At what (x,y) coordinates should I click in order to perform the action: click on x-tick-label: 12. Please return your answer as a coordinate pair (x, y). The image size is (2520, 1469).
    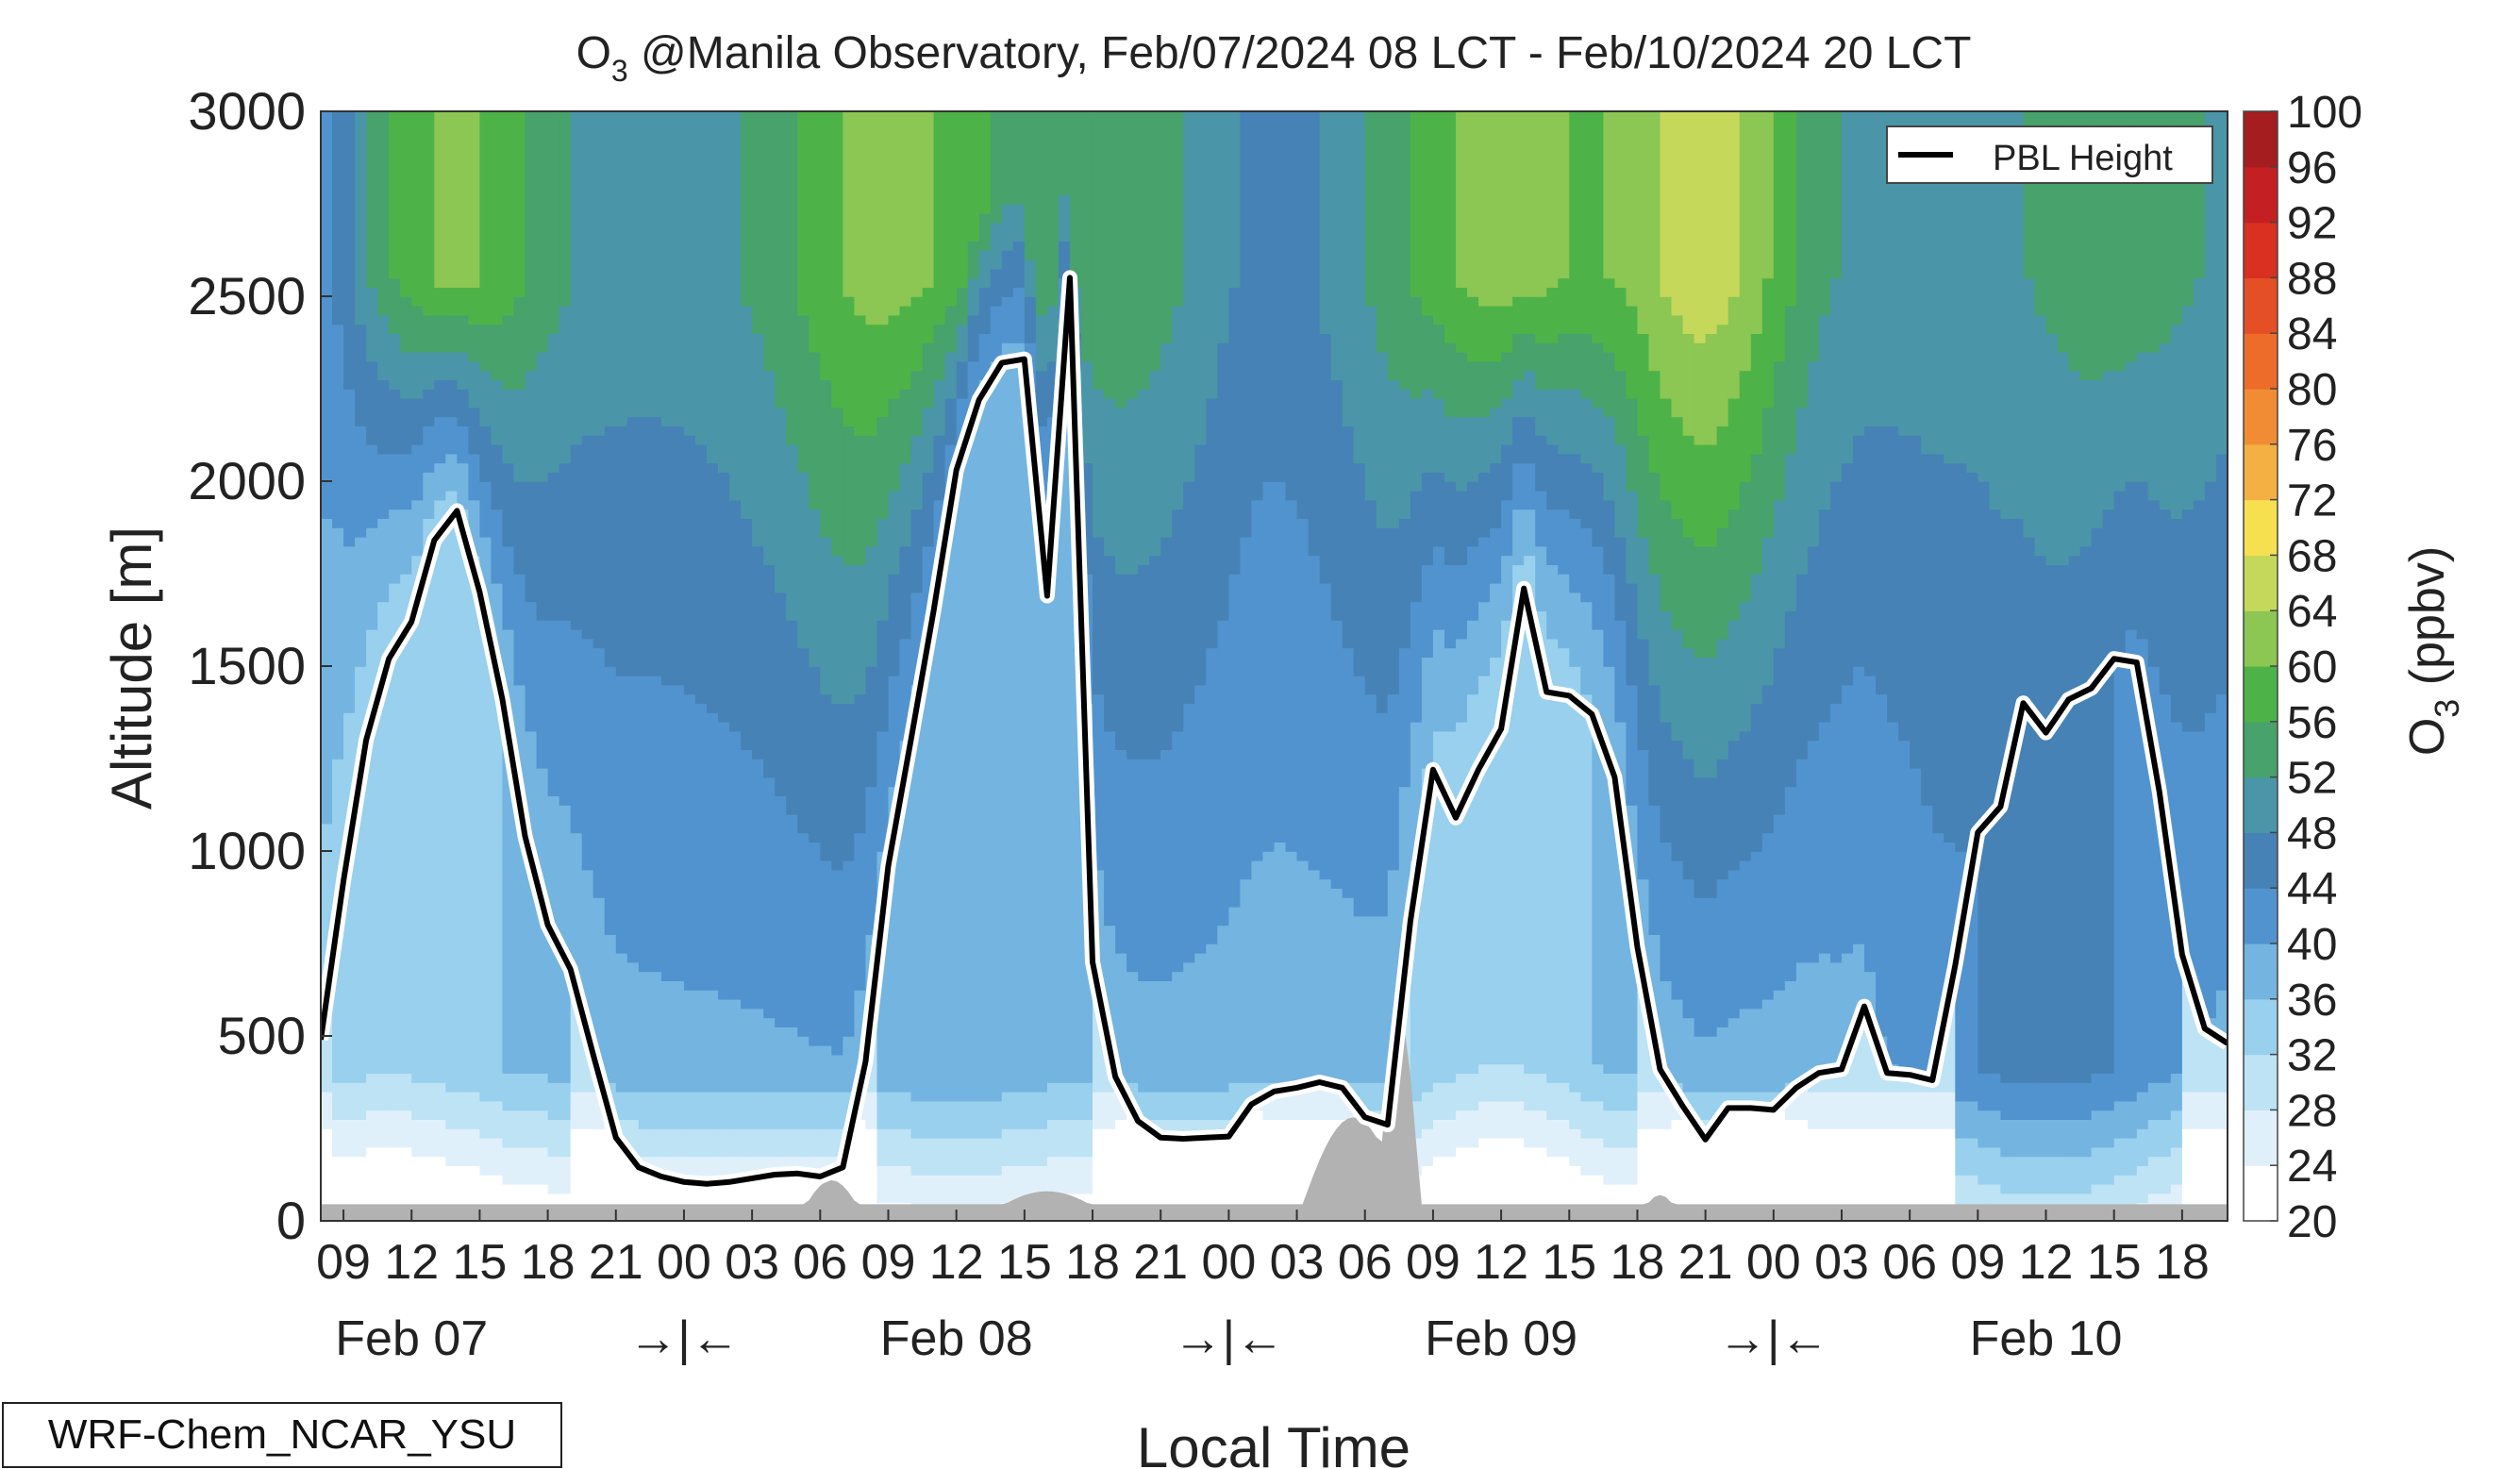
    Looking at the image, I should click on (411, 1262).